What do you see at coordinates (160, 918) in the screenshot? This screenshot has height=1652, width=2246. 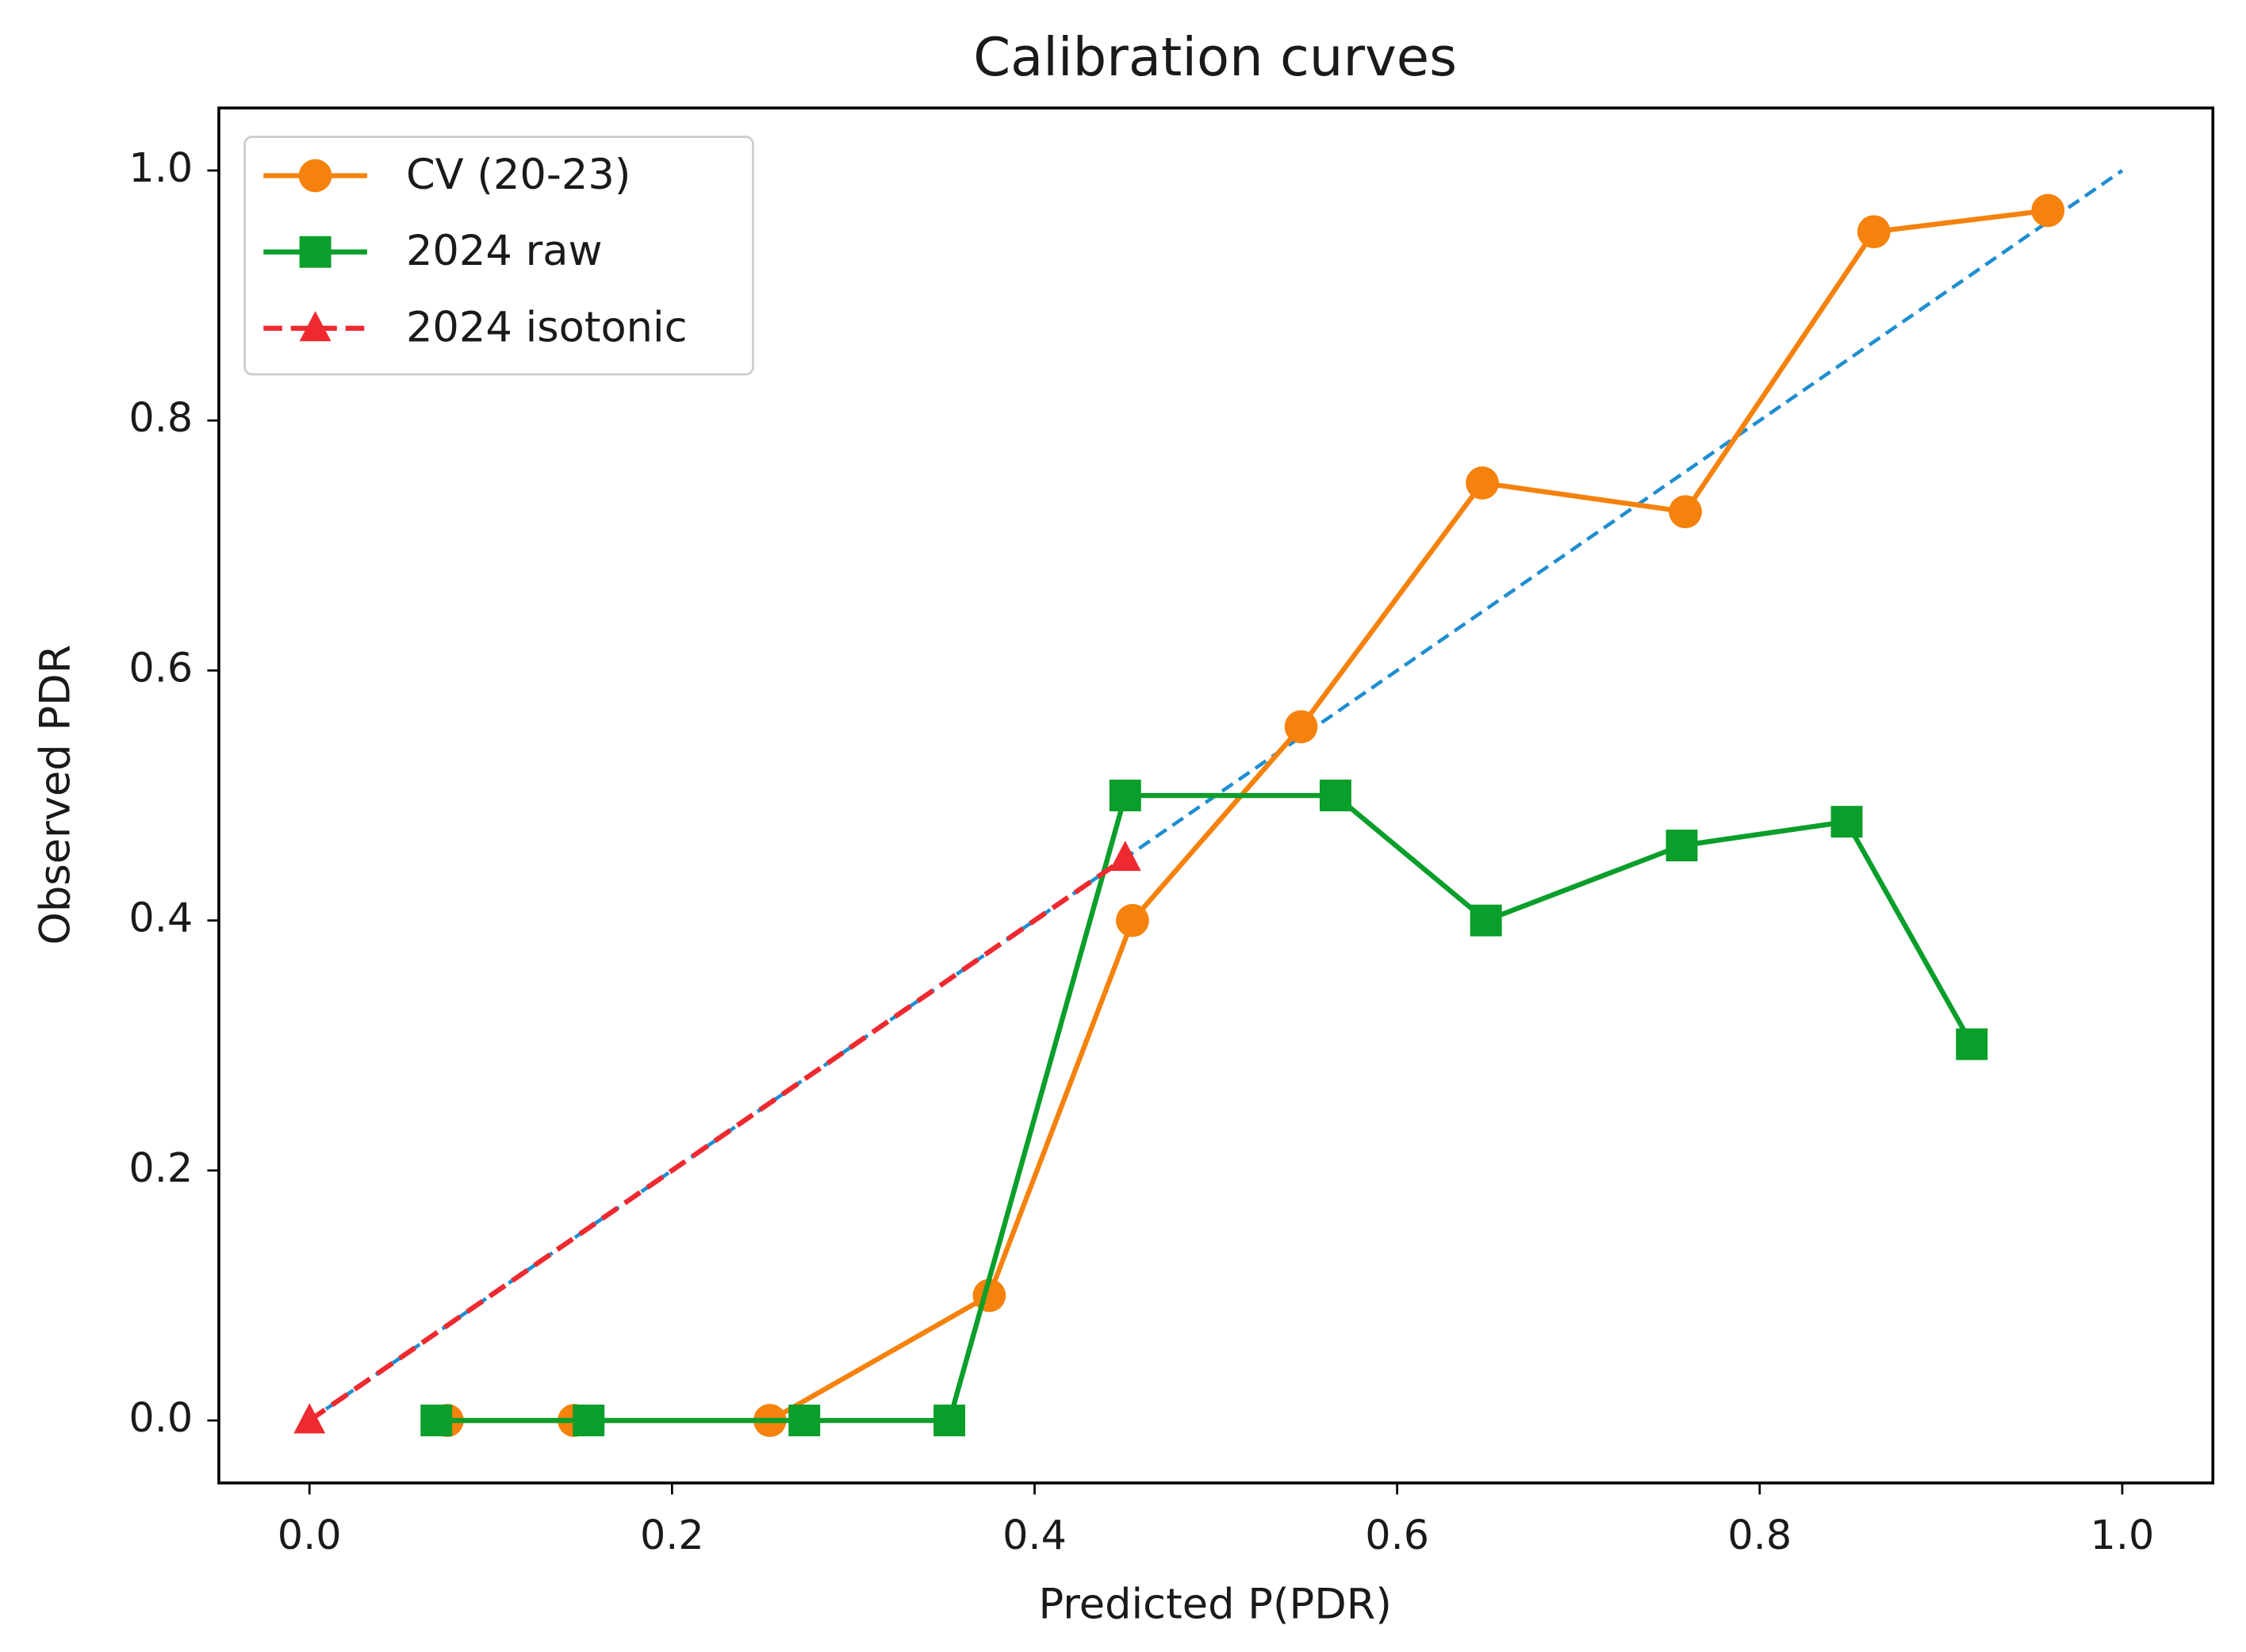 I see `y-tick-label: 0.4` at bounding box center [160, 918].